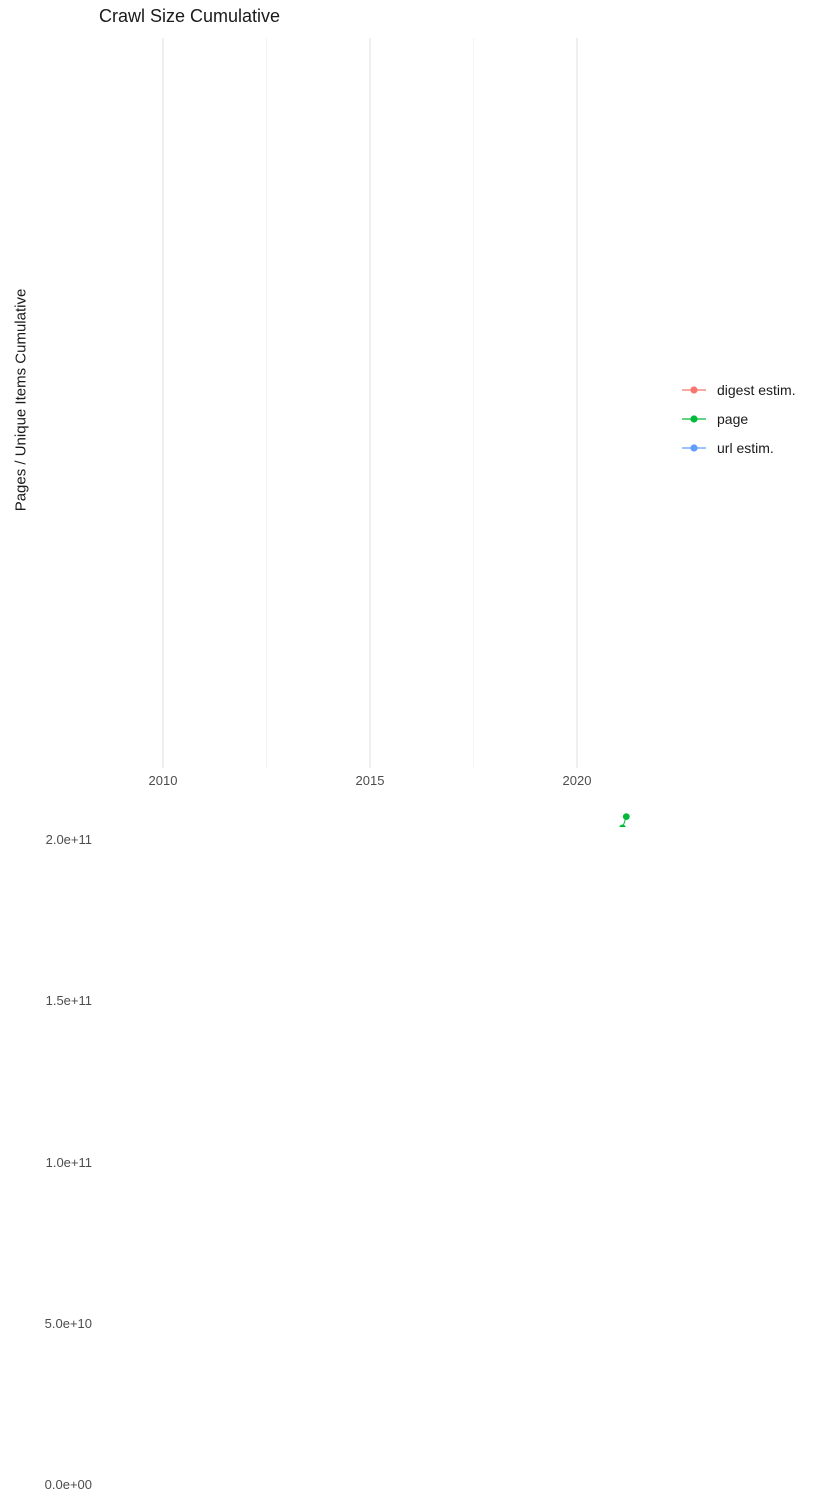  What do you see at coordinates (577, 780) in the screenshot?
I see `x-tick-label: 2020` at bounding box center [577, 780].